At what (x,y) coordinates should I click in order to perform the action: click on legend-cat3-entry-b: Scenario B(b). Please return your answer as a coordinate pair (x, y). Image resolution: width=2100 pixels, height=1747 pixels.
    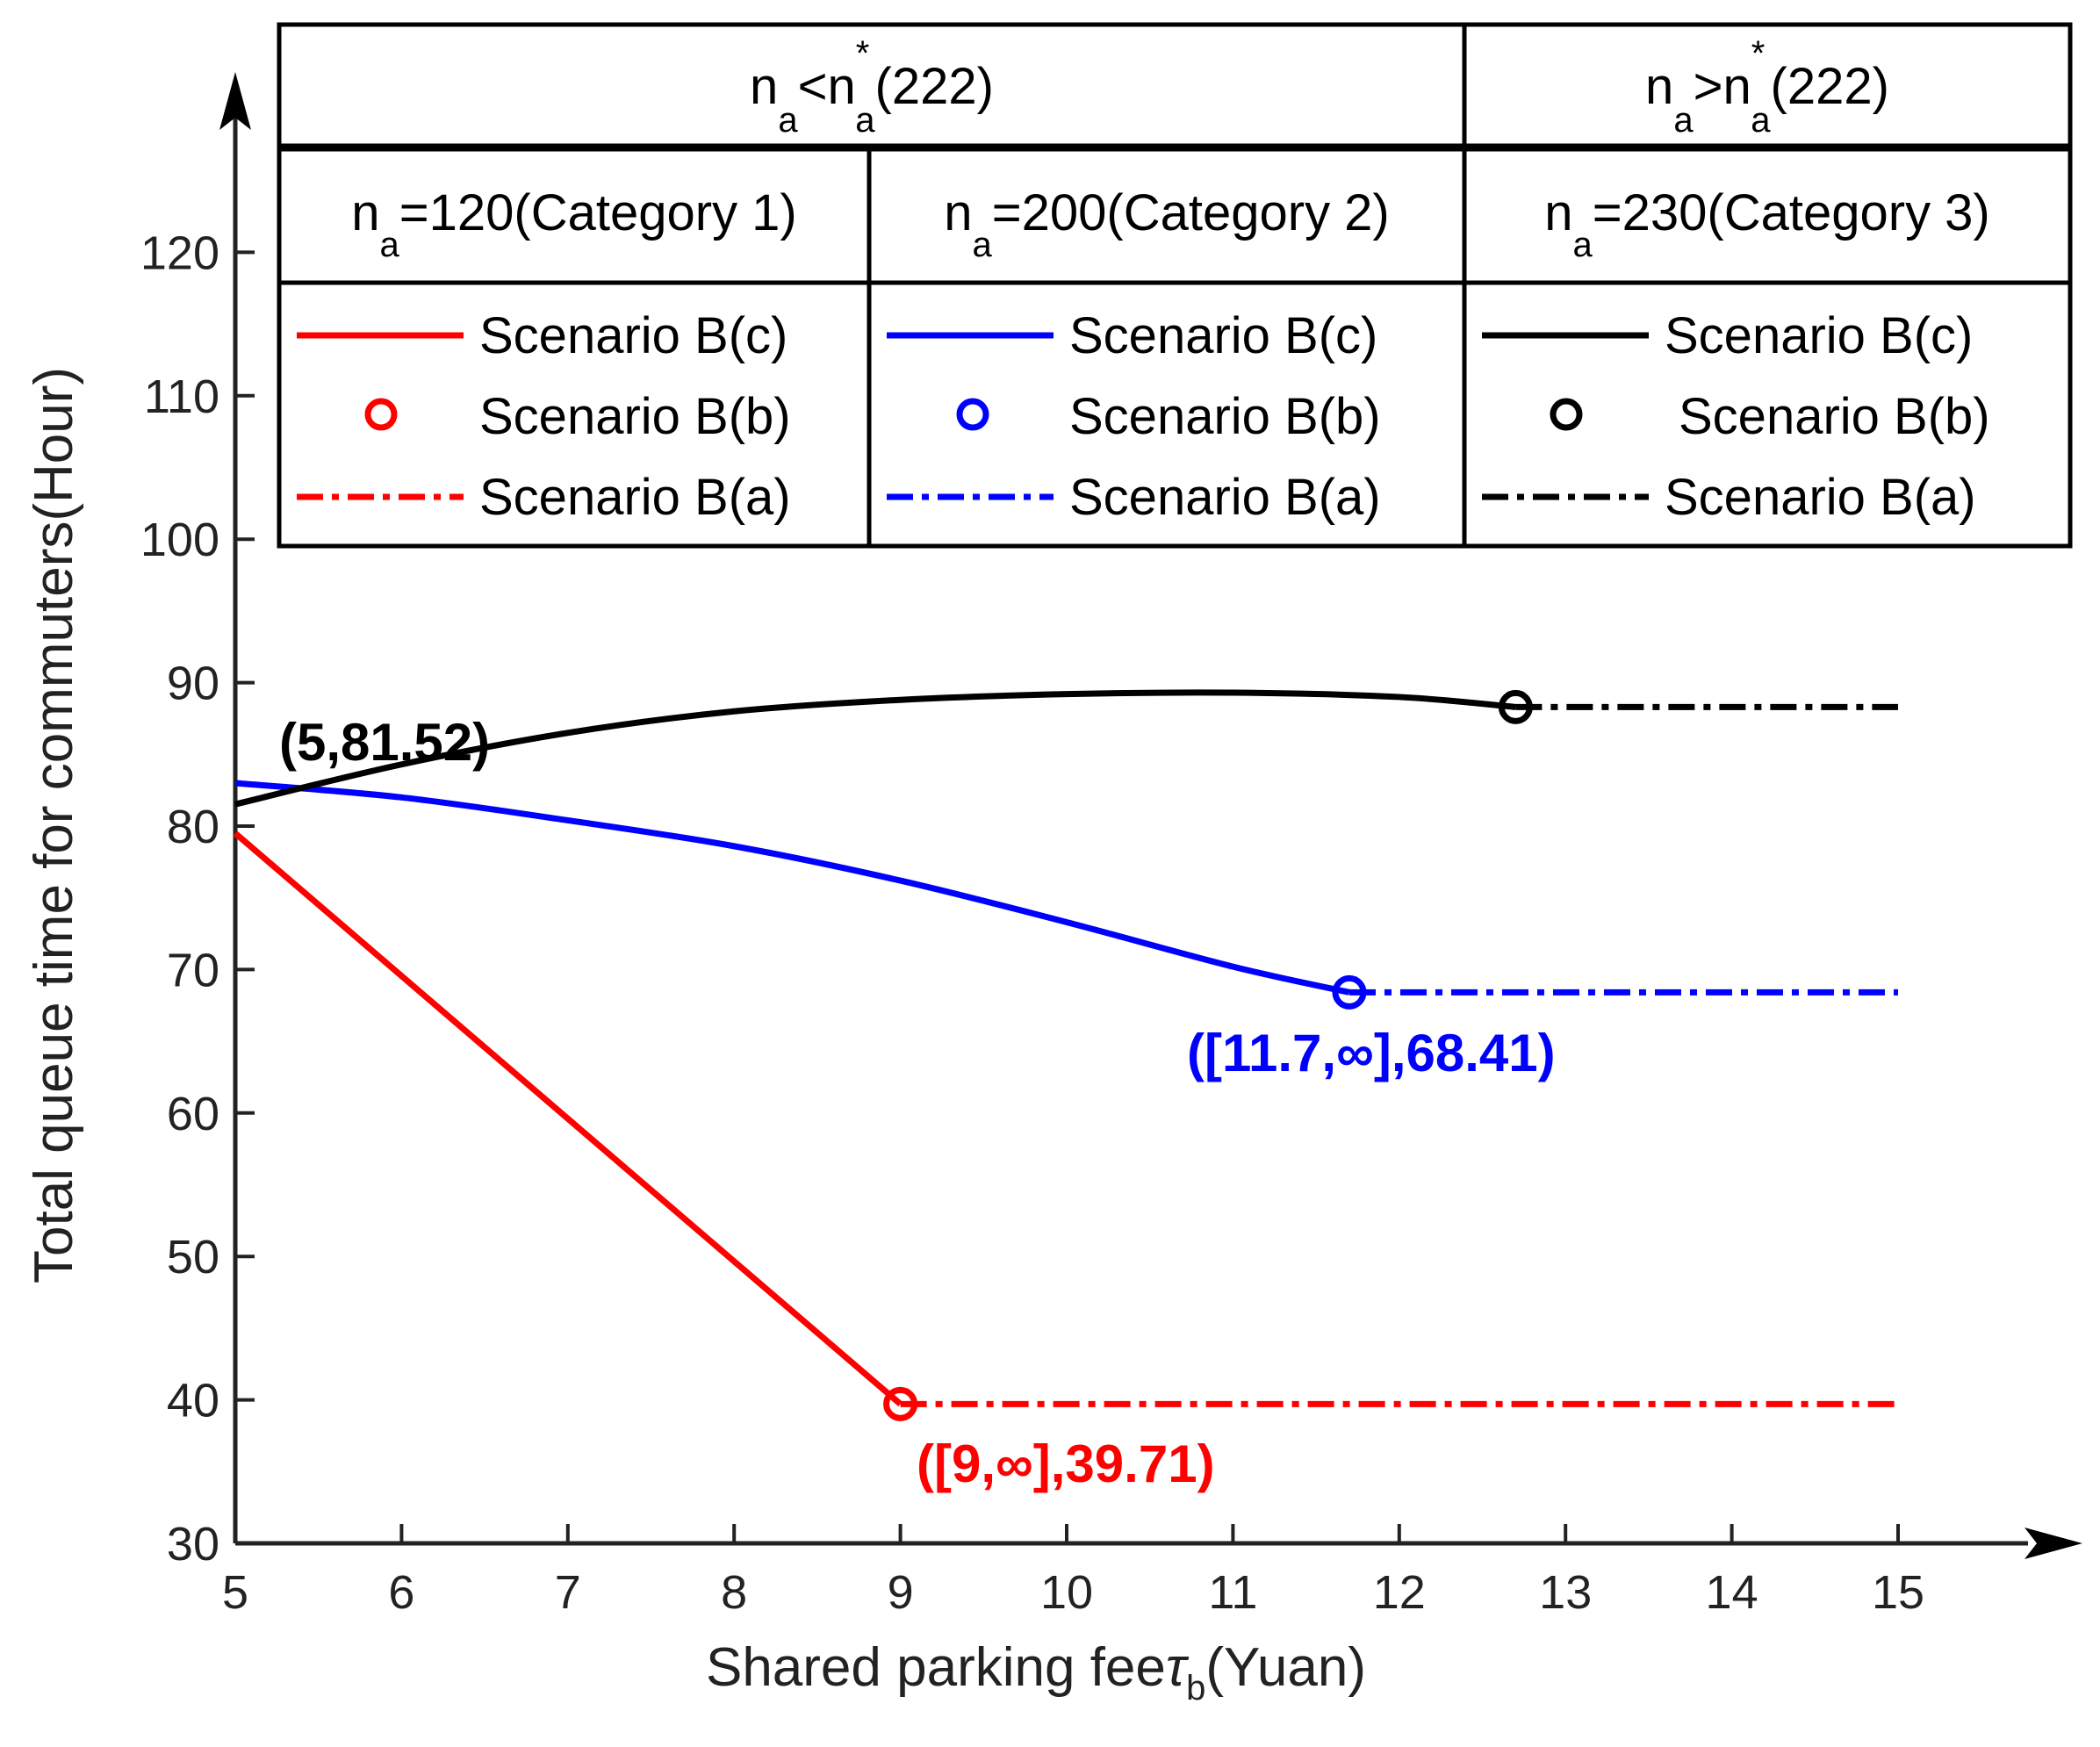
    Looking at the image, I should click on (1835, 416).